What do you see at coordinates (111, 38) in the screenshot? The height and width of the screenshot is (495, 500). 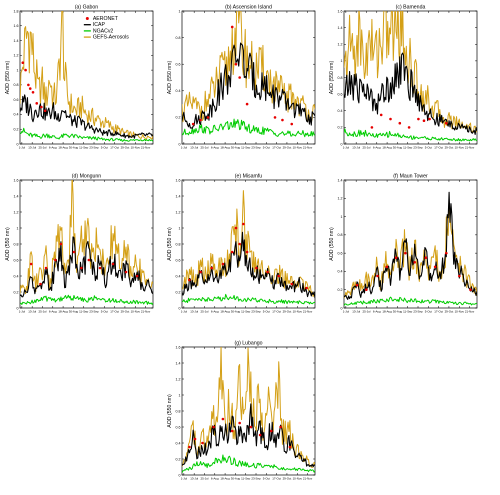 I see `legend-label: GEFS-Aerosols` at bounding box center [111, 38].